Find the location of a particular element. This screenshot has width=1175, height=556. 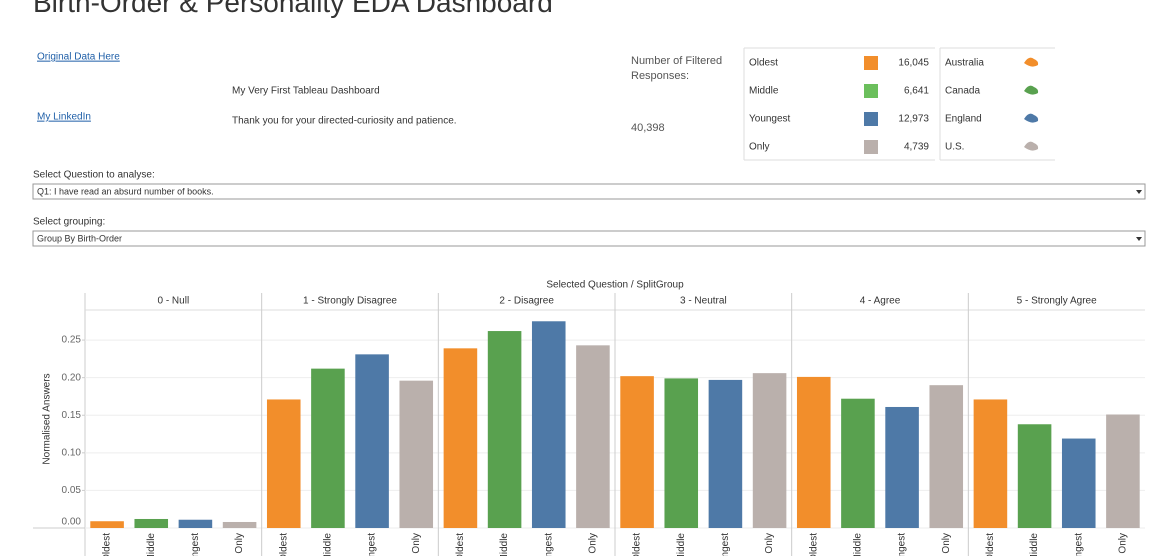

filter-label: Select Question to analyse: is located at coordinates (94, 175).